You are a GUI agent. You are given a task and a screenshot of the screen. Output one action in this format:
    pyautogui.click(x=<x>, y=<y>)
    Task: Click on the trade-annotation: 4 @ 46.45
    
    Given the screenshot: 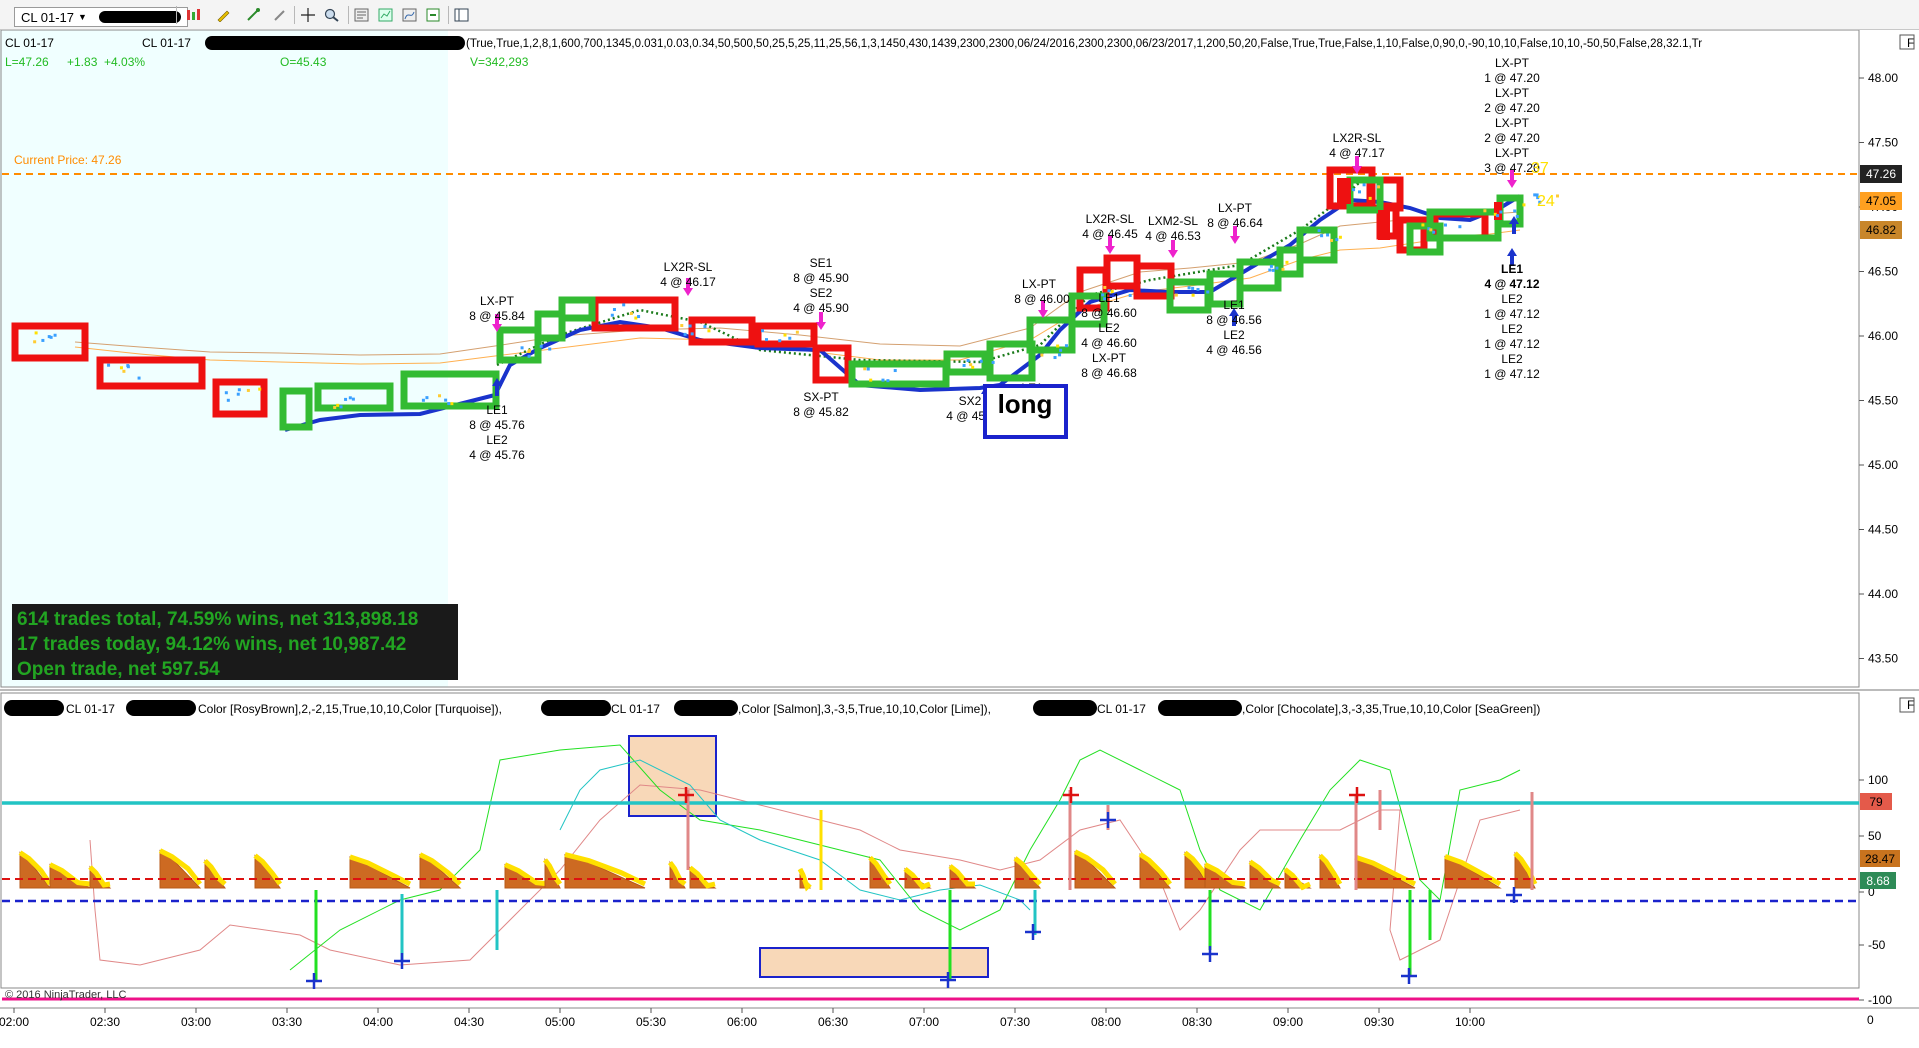 What is the action you would take?
    pyautogui.click(x=1110, y=234)
    